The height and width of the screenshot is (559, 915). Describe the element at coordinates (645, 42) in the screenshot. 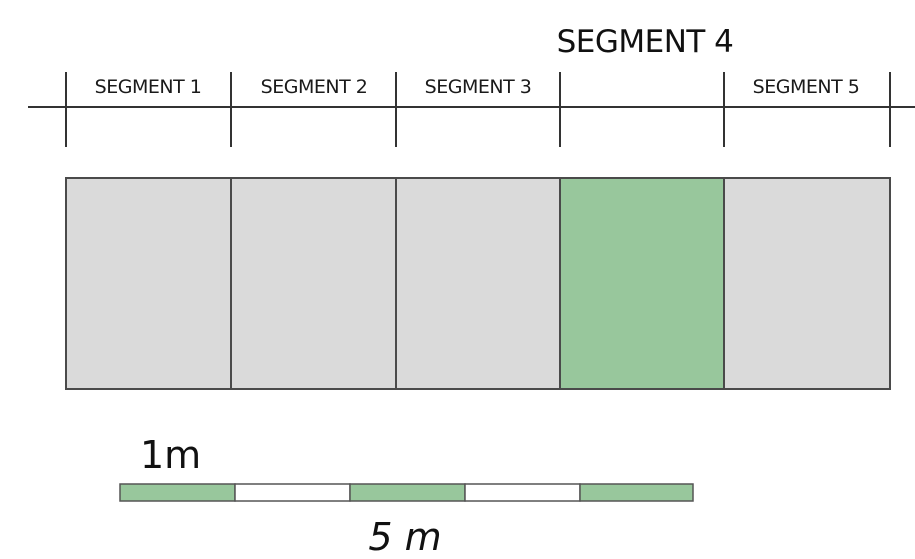

I see `highlight-title: SEGMENT 4` at that location.